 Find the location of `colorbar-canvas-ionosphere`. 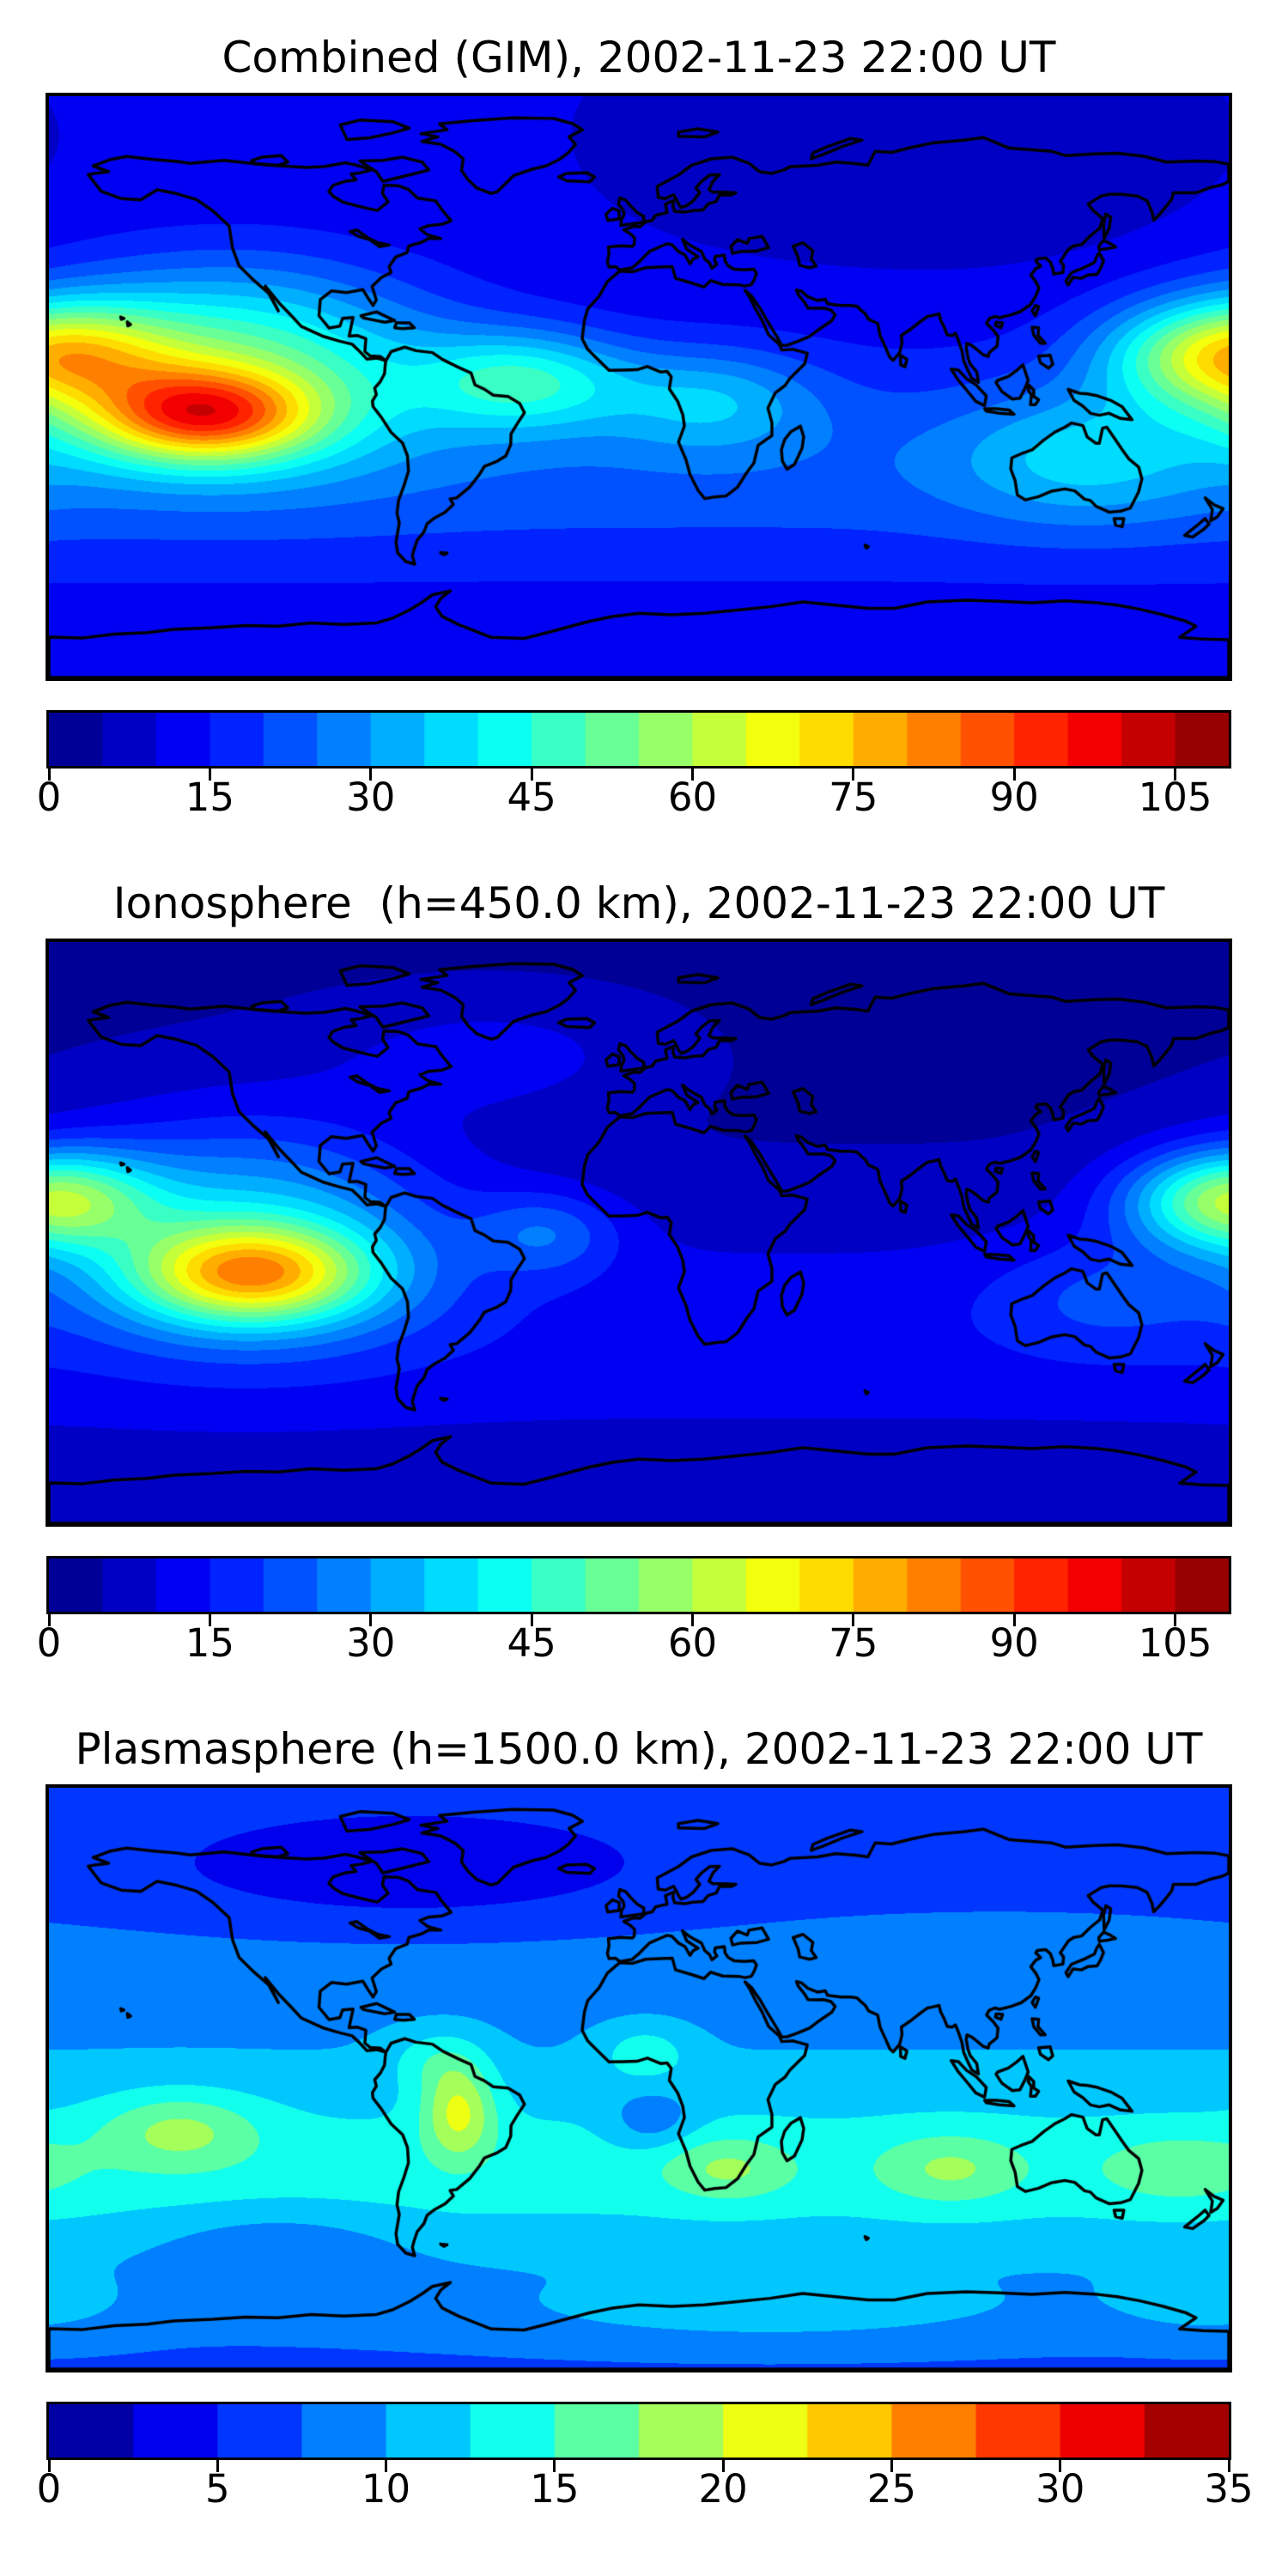

colorbar-canvas-ionosphere is located at coordinates (639, 1585).